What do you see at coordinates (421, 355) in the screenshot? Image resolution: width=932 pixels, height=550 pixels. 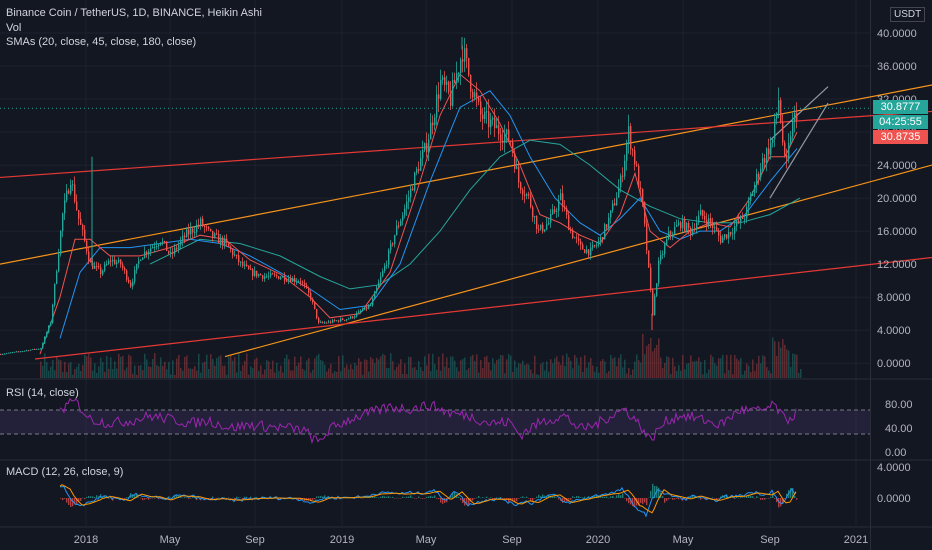 I see `volume-bars` at bounding box center [421, 355].